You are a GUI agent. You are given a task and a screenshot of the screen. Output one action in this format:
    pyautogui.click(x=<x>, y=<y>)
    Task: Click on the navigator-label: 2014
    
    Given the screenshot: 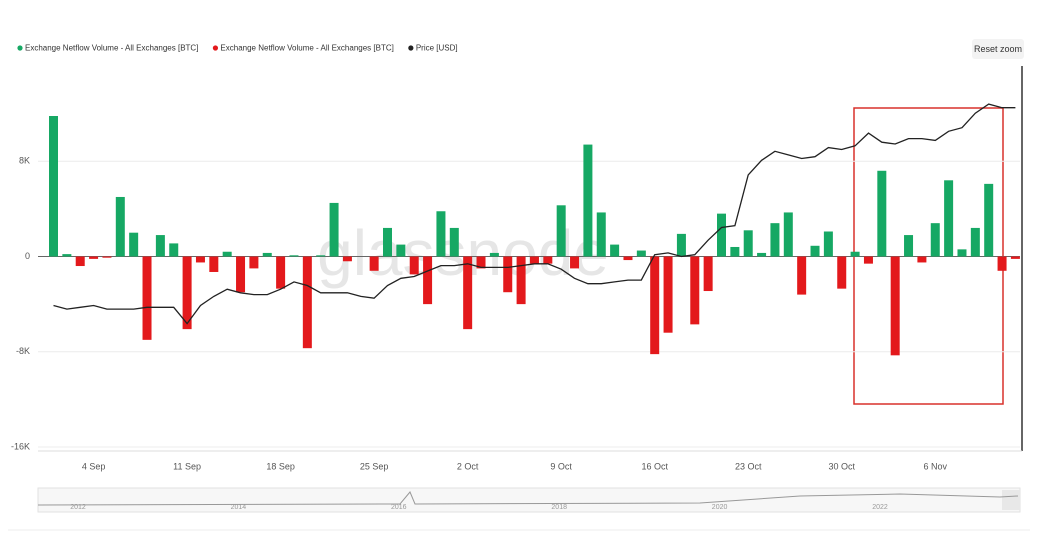 What is the action you would take?
    pyautogui.click(x=239, y=507)
    